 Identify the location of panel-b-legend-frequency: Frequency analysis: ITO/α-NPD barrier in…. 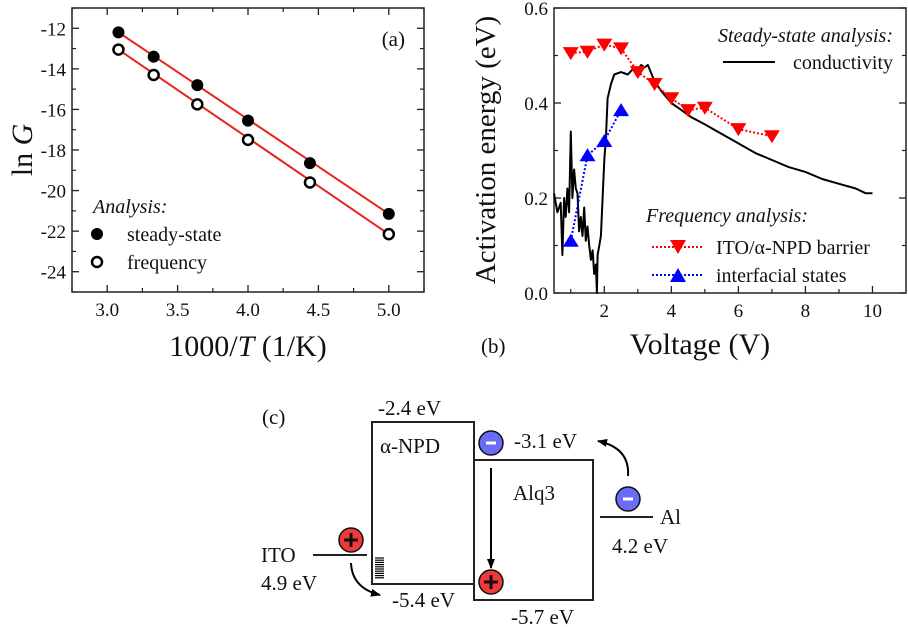
(757, 246).